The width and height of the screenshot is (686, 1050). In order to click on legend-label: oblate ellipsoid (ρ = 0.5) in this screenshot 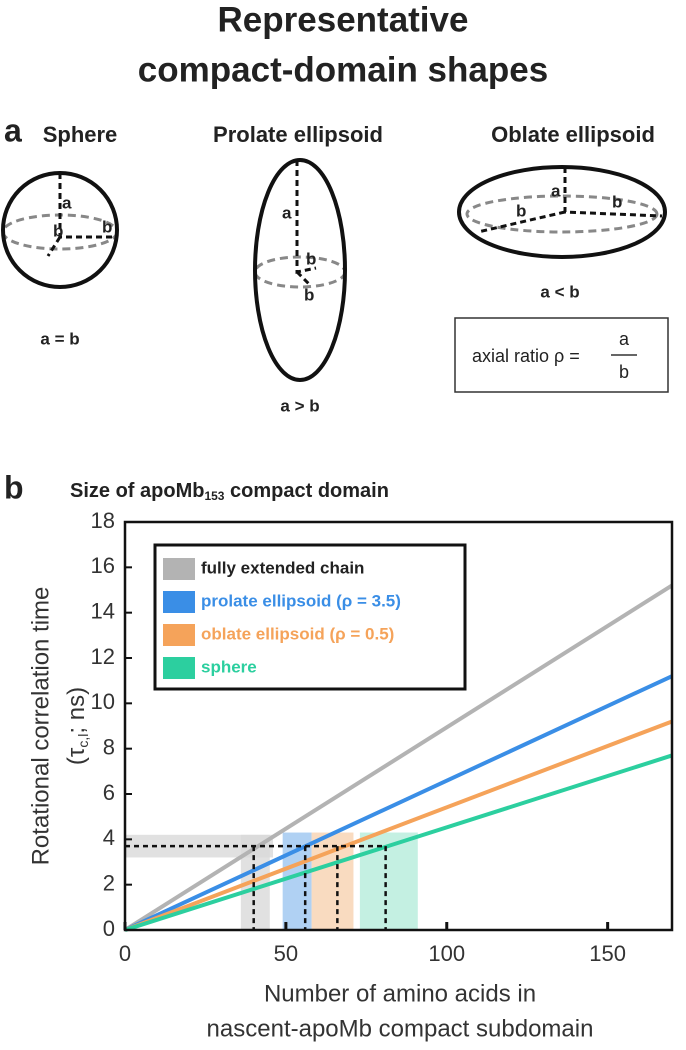, I will do `click(297, 633)`.